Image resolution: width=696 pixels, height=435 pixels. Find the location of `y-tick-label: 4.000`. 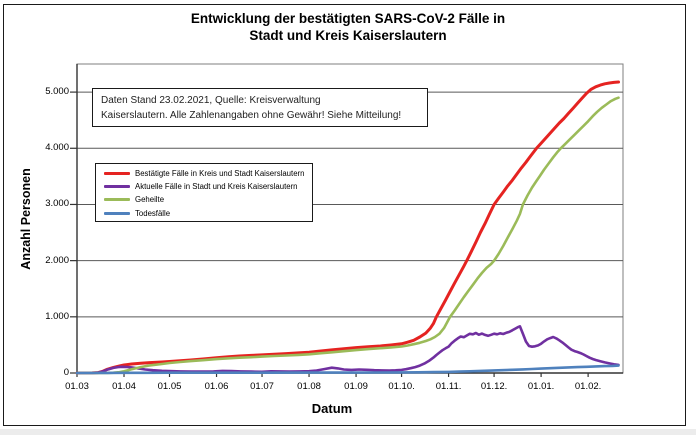

y-tick-label: 4.000 is located at coordinates (57, 148).